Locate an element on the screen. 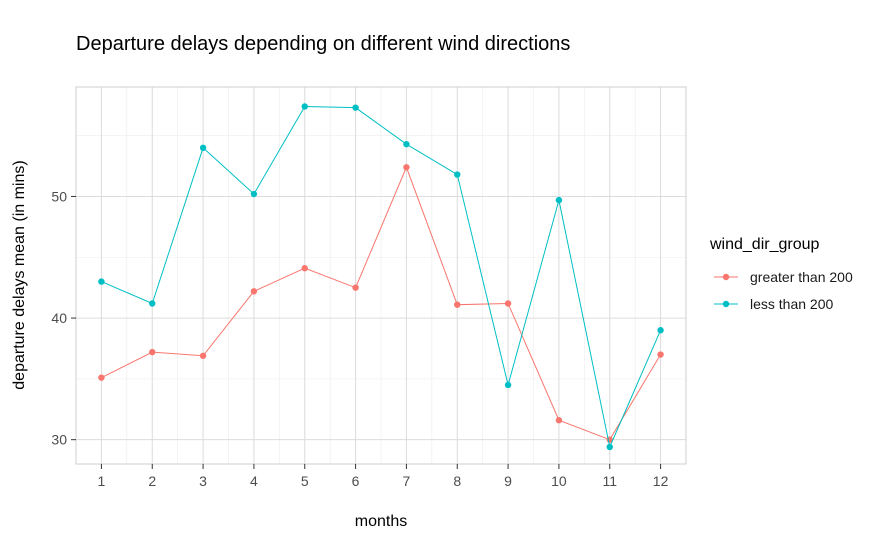 Image resolution: width=875 pixels, height=540 pixels. x-tick-label: 7 is located at coordinates (407, 481).